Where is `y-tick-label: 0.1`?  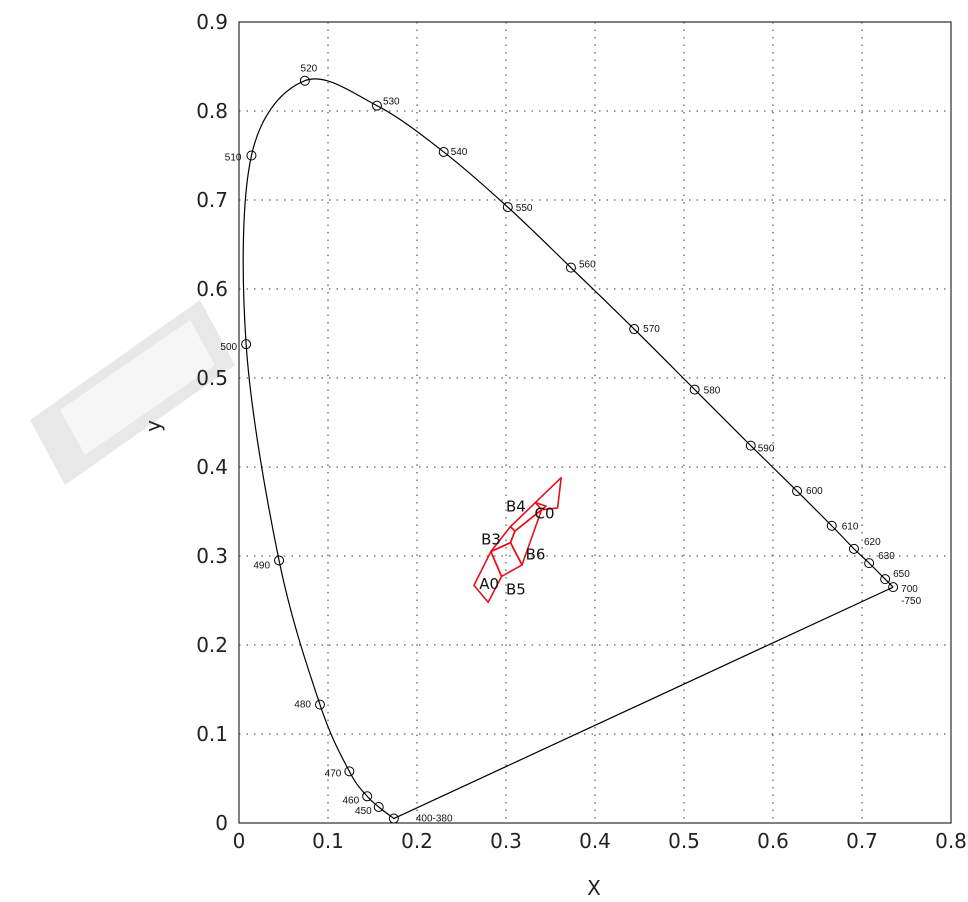 y-tick-label: 0.1 is located at coordinates (212, 734).